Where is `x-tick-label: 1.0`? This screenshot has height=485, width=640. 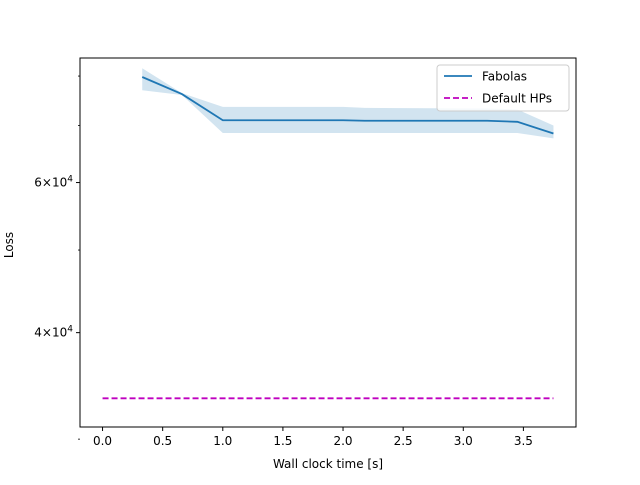 x-tick-label: 1.0 is located at coordinates (222, 441).